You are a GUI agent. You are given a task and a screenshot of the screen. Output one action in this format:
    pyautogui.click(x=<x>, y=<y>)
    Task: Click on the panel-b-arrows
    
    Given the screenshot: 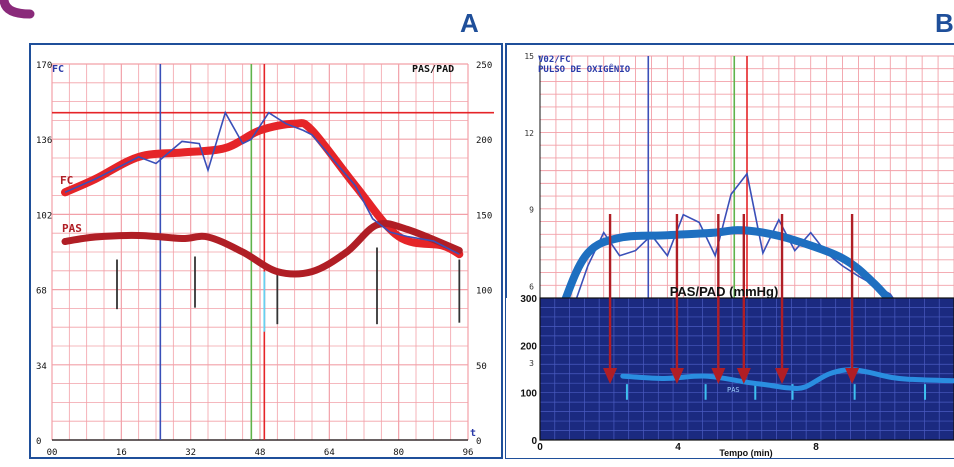 What is the action you would take?
    pyautogui.click(x=731, y=299)
    